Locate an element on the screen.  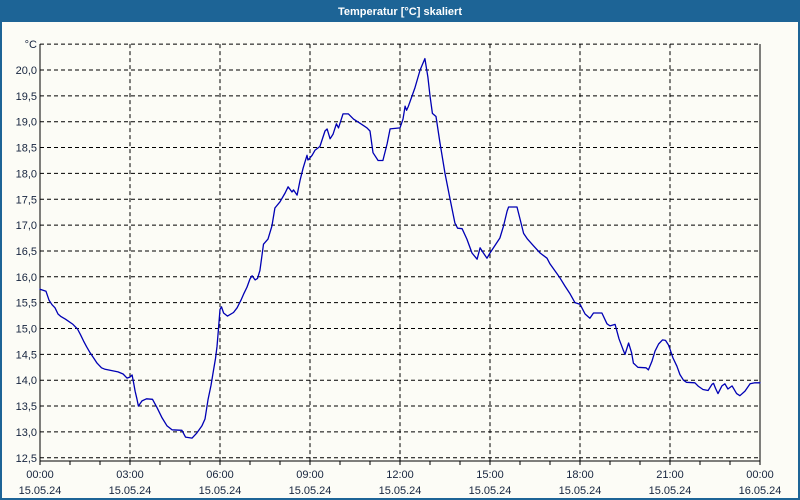
title-bar: Temperatur [°C] skaliert is located at coordinates (400, 12).